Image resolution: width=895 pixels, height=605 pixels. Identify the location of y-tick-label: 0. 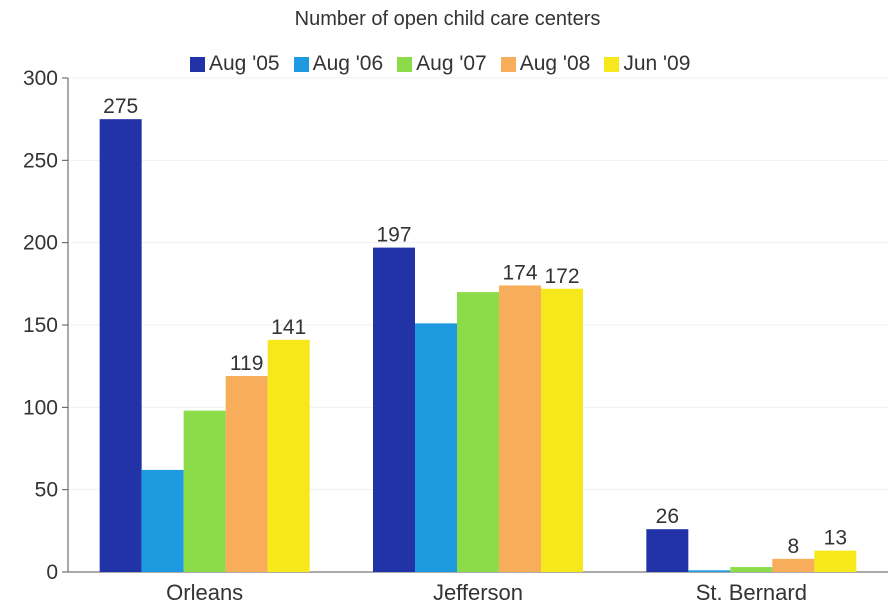
(52, 572).